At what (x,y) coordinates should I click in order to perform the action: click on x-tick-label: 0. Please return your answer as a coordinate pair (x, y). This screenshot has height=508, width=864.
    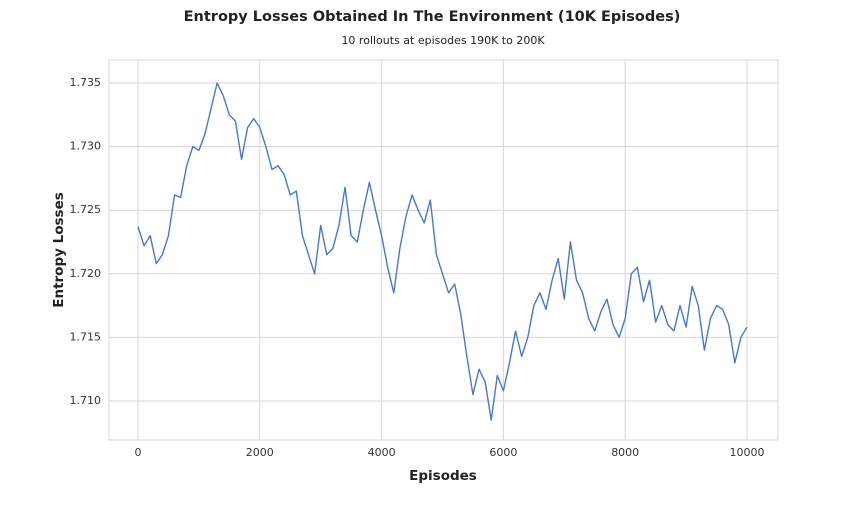
    Looking at the image, I should click on (137, 452).